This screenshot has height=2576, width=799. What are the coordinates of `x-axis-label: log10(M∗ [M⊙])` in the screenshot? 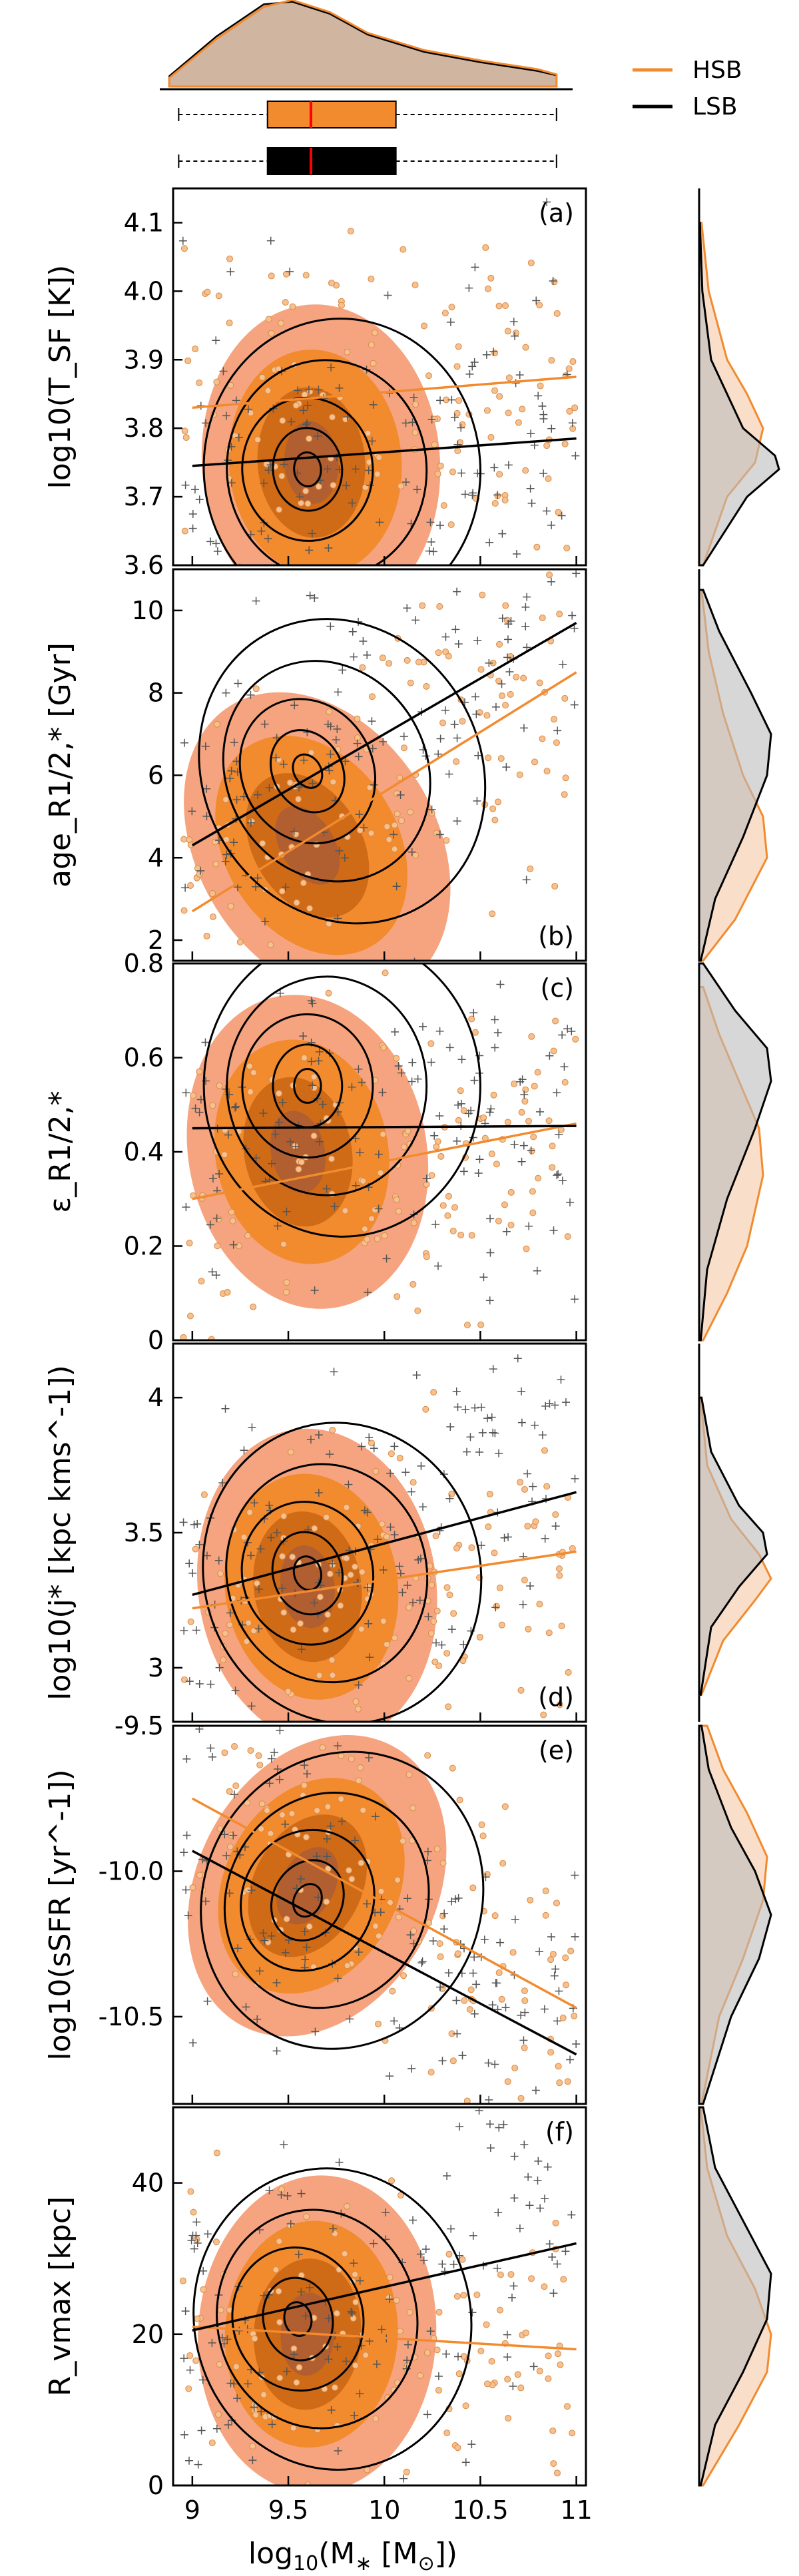 It's located at (352, 2556).